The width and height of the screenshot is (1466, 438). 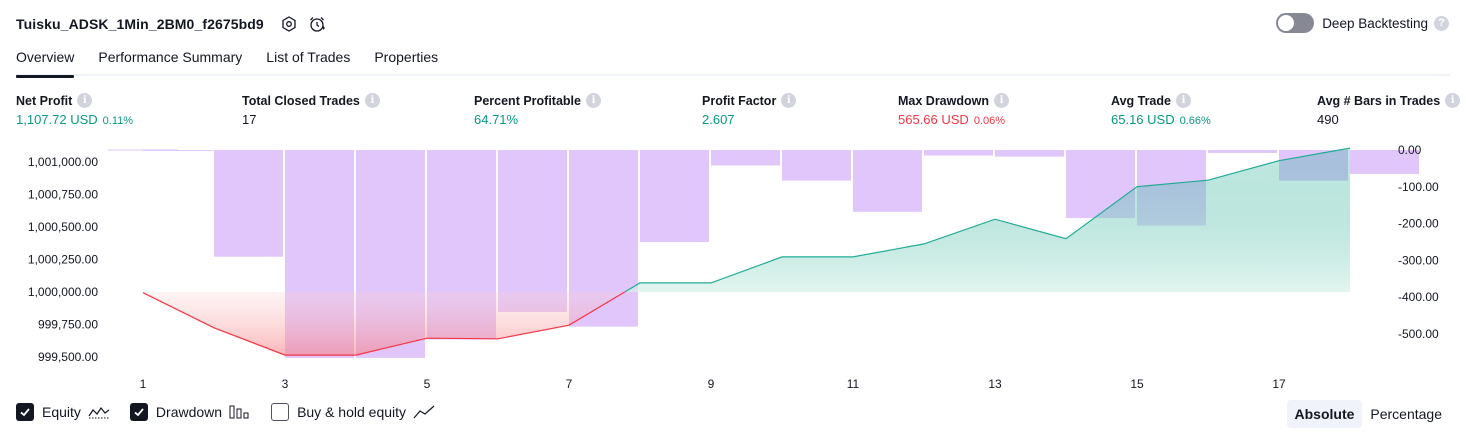 What do you see at coordinates (569, 384) in the screenshot?
I see `x-tick-label: 7` at bounding box center [569, 384].